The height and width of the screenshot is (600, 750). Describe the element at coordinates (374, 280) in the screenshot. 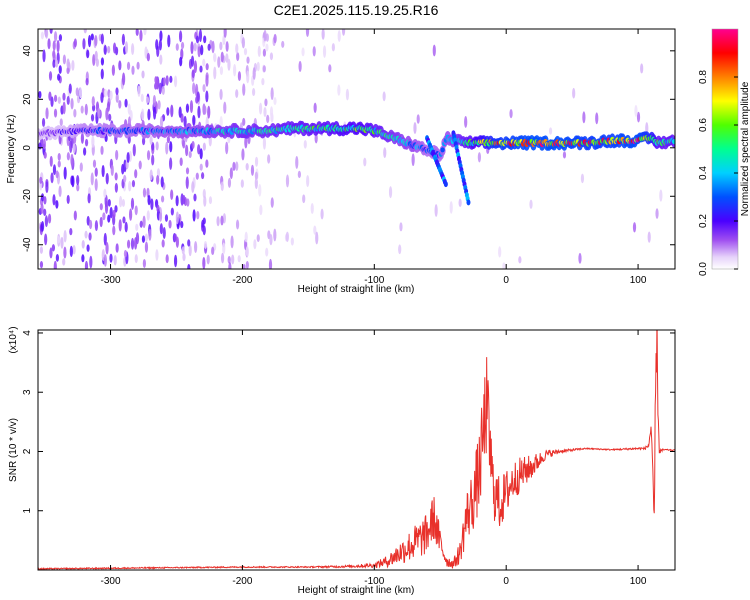

I see `x-tick-label: -100` at that location.